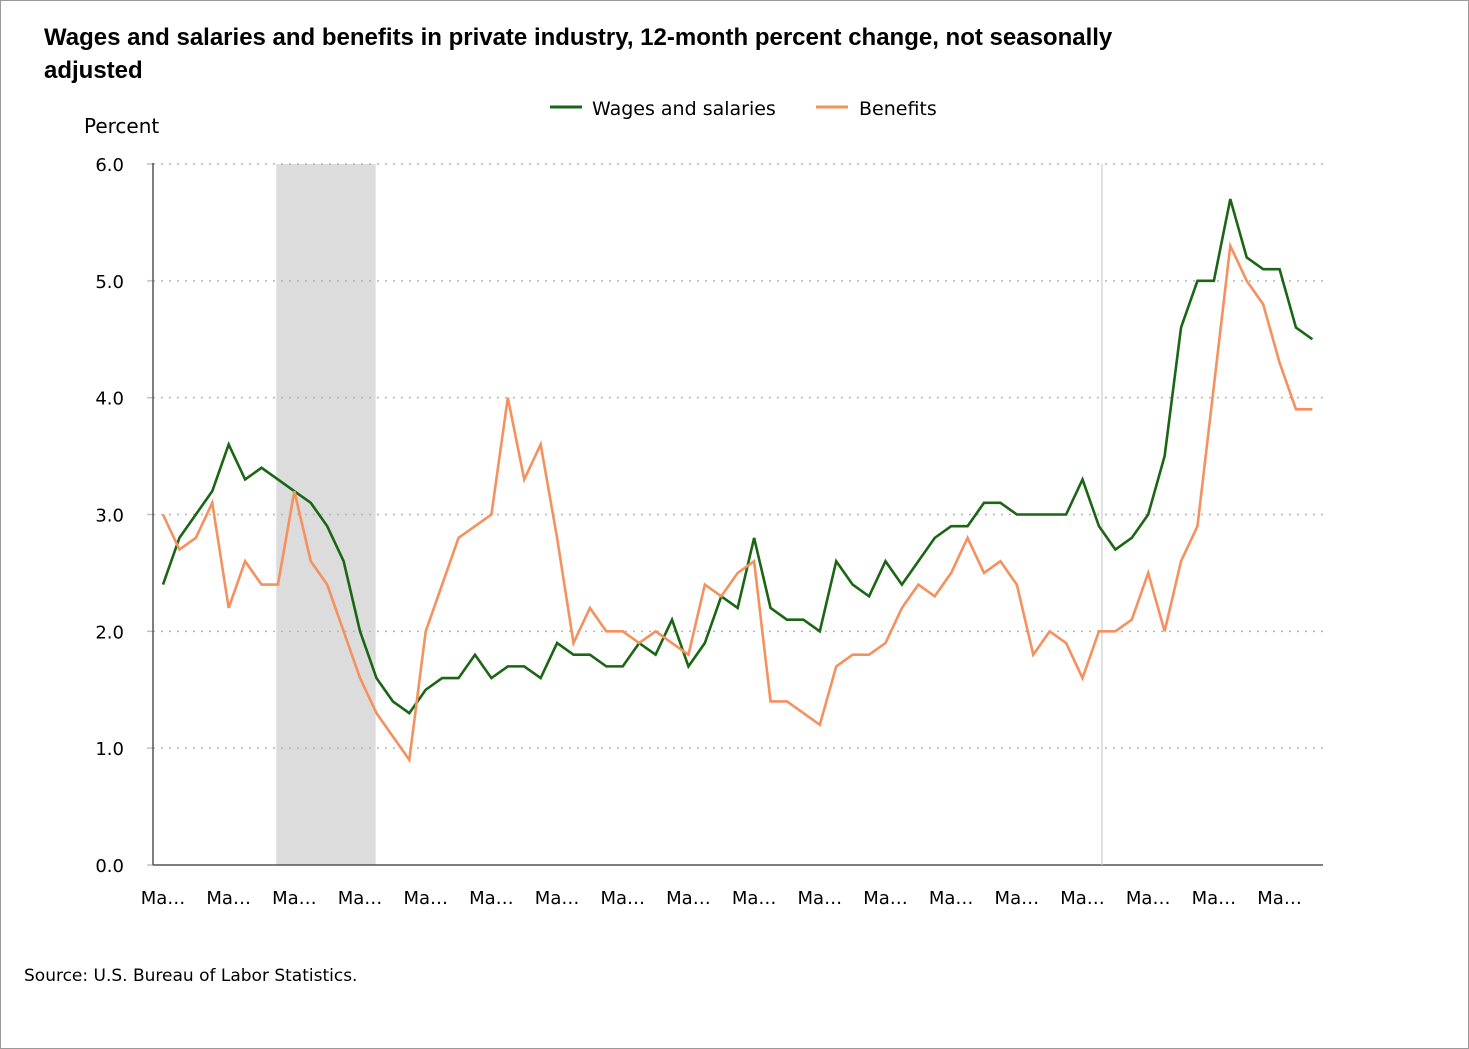 This screenshot has height=1049, width=1469. What do you see at coordinates (109, 399) in the screenshot?
I see `y-tick-label: 4.0` at bounding box center [109, 399].